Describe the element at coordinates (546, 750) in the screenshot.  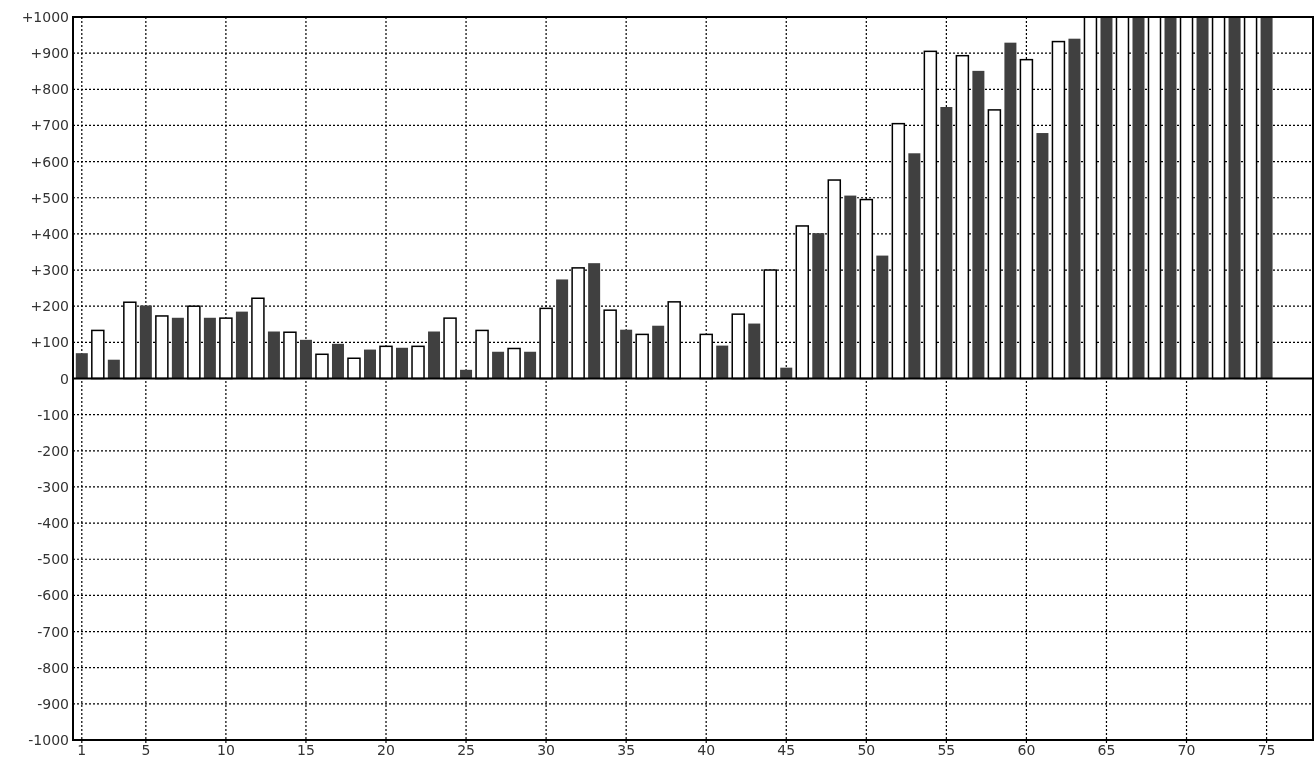
I see `x-tick-label: 30` at that location.